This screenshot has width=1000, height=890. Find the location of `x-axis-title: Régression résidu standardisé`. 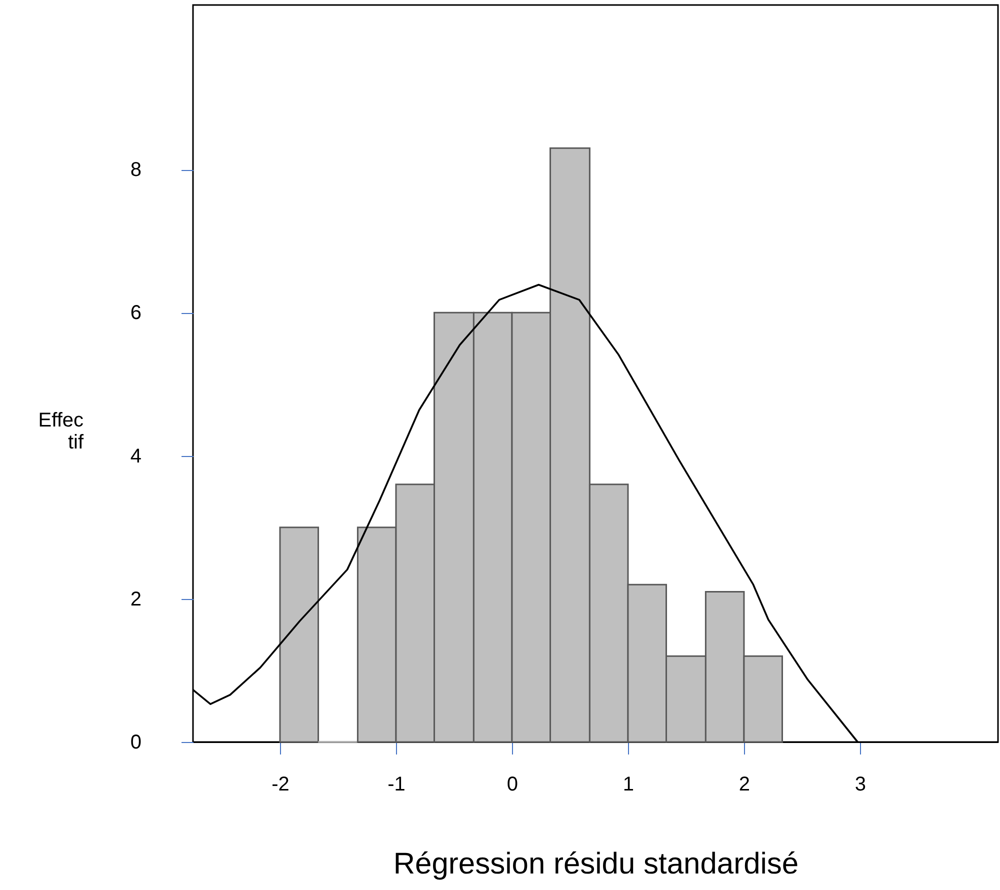

x-axis-title: Régression résidu standardisé is located at coordinates (596, 864).